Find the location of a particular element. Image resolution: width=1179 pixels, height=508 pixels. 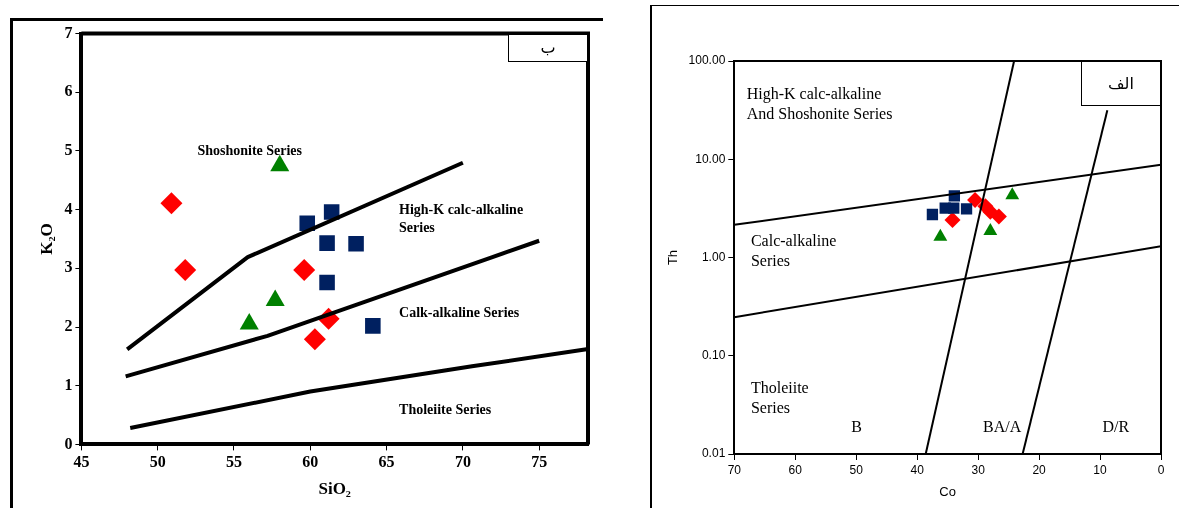

y-tick-label: 0.10 is located at coordinates (713, 355).